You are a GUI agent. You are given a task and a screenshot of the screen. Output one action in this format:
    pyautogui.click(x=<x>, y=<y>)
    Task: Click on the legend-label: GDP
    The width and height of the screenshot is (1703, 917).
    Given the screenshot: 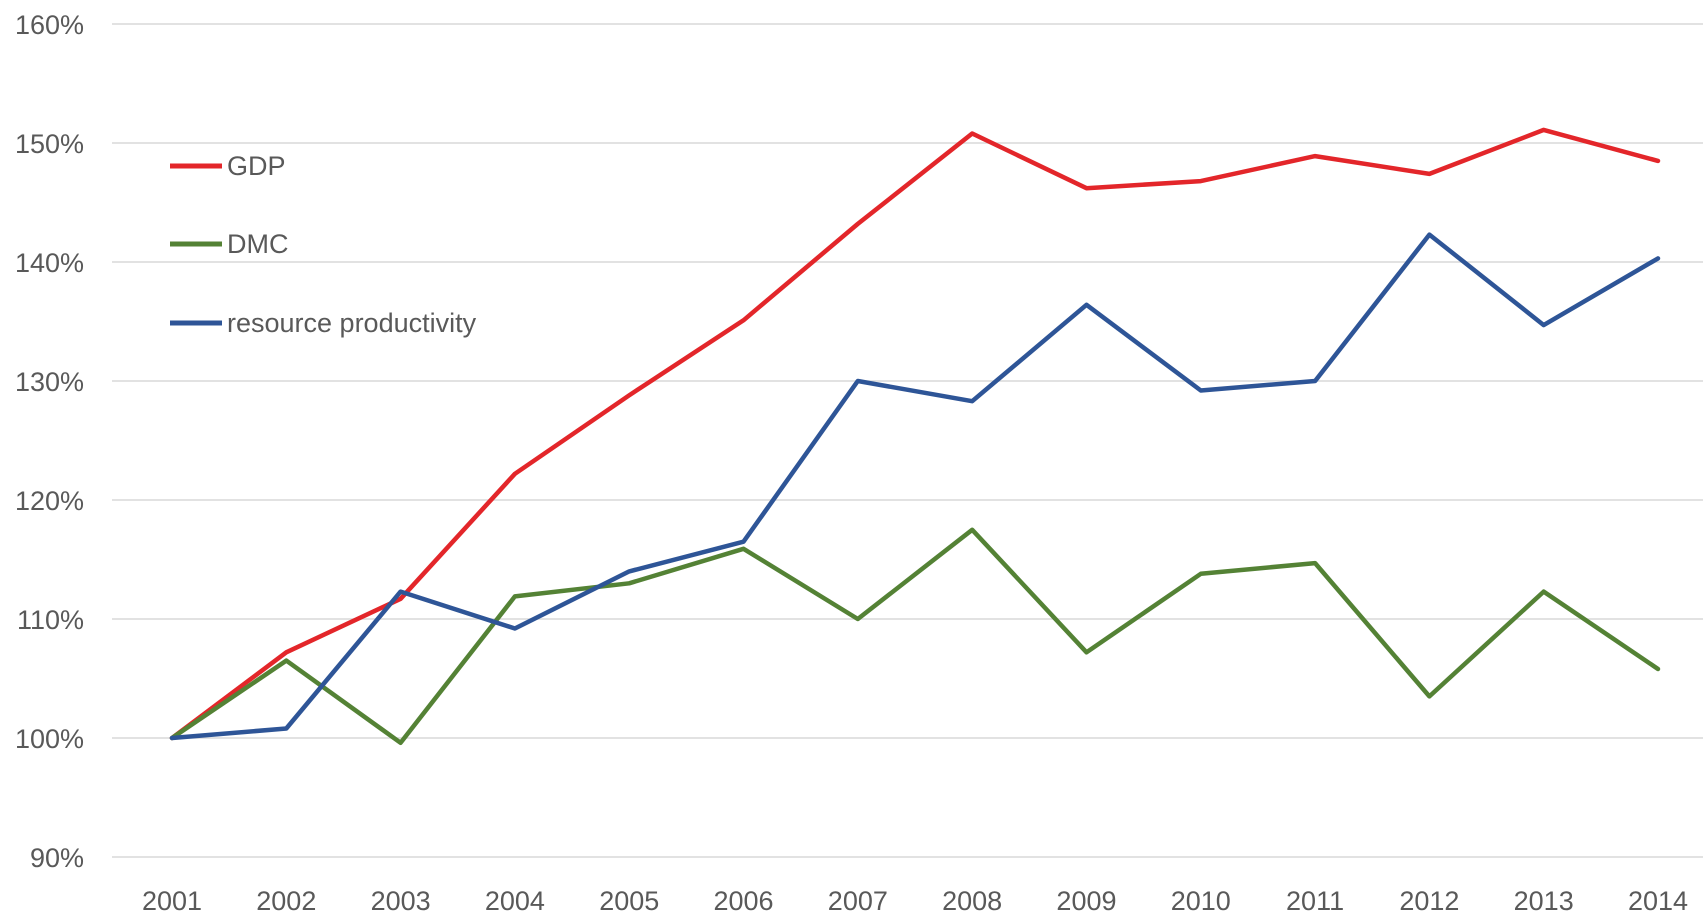 What is the action you would take?
    pyautogui.click(x=256, y=166)
    